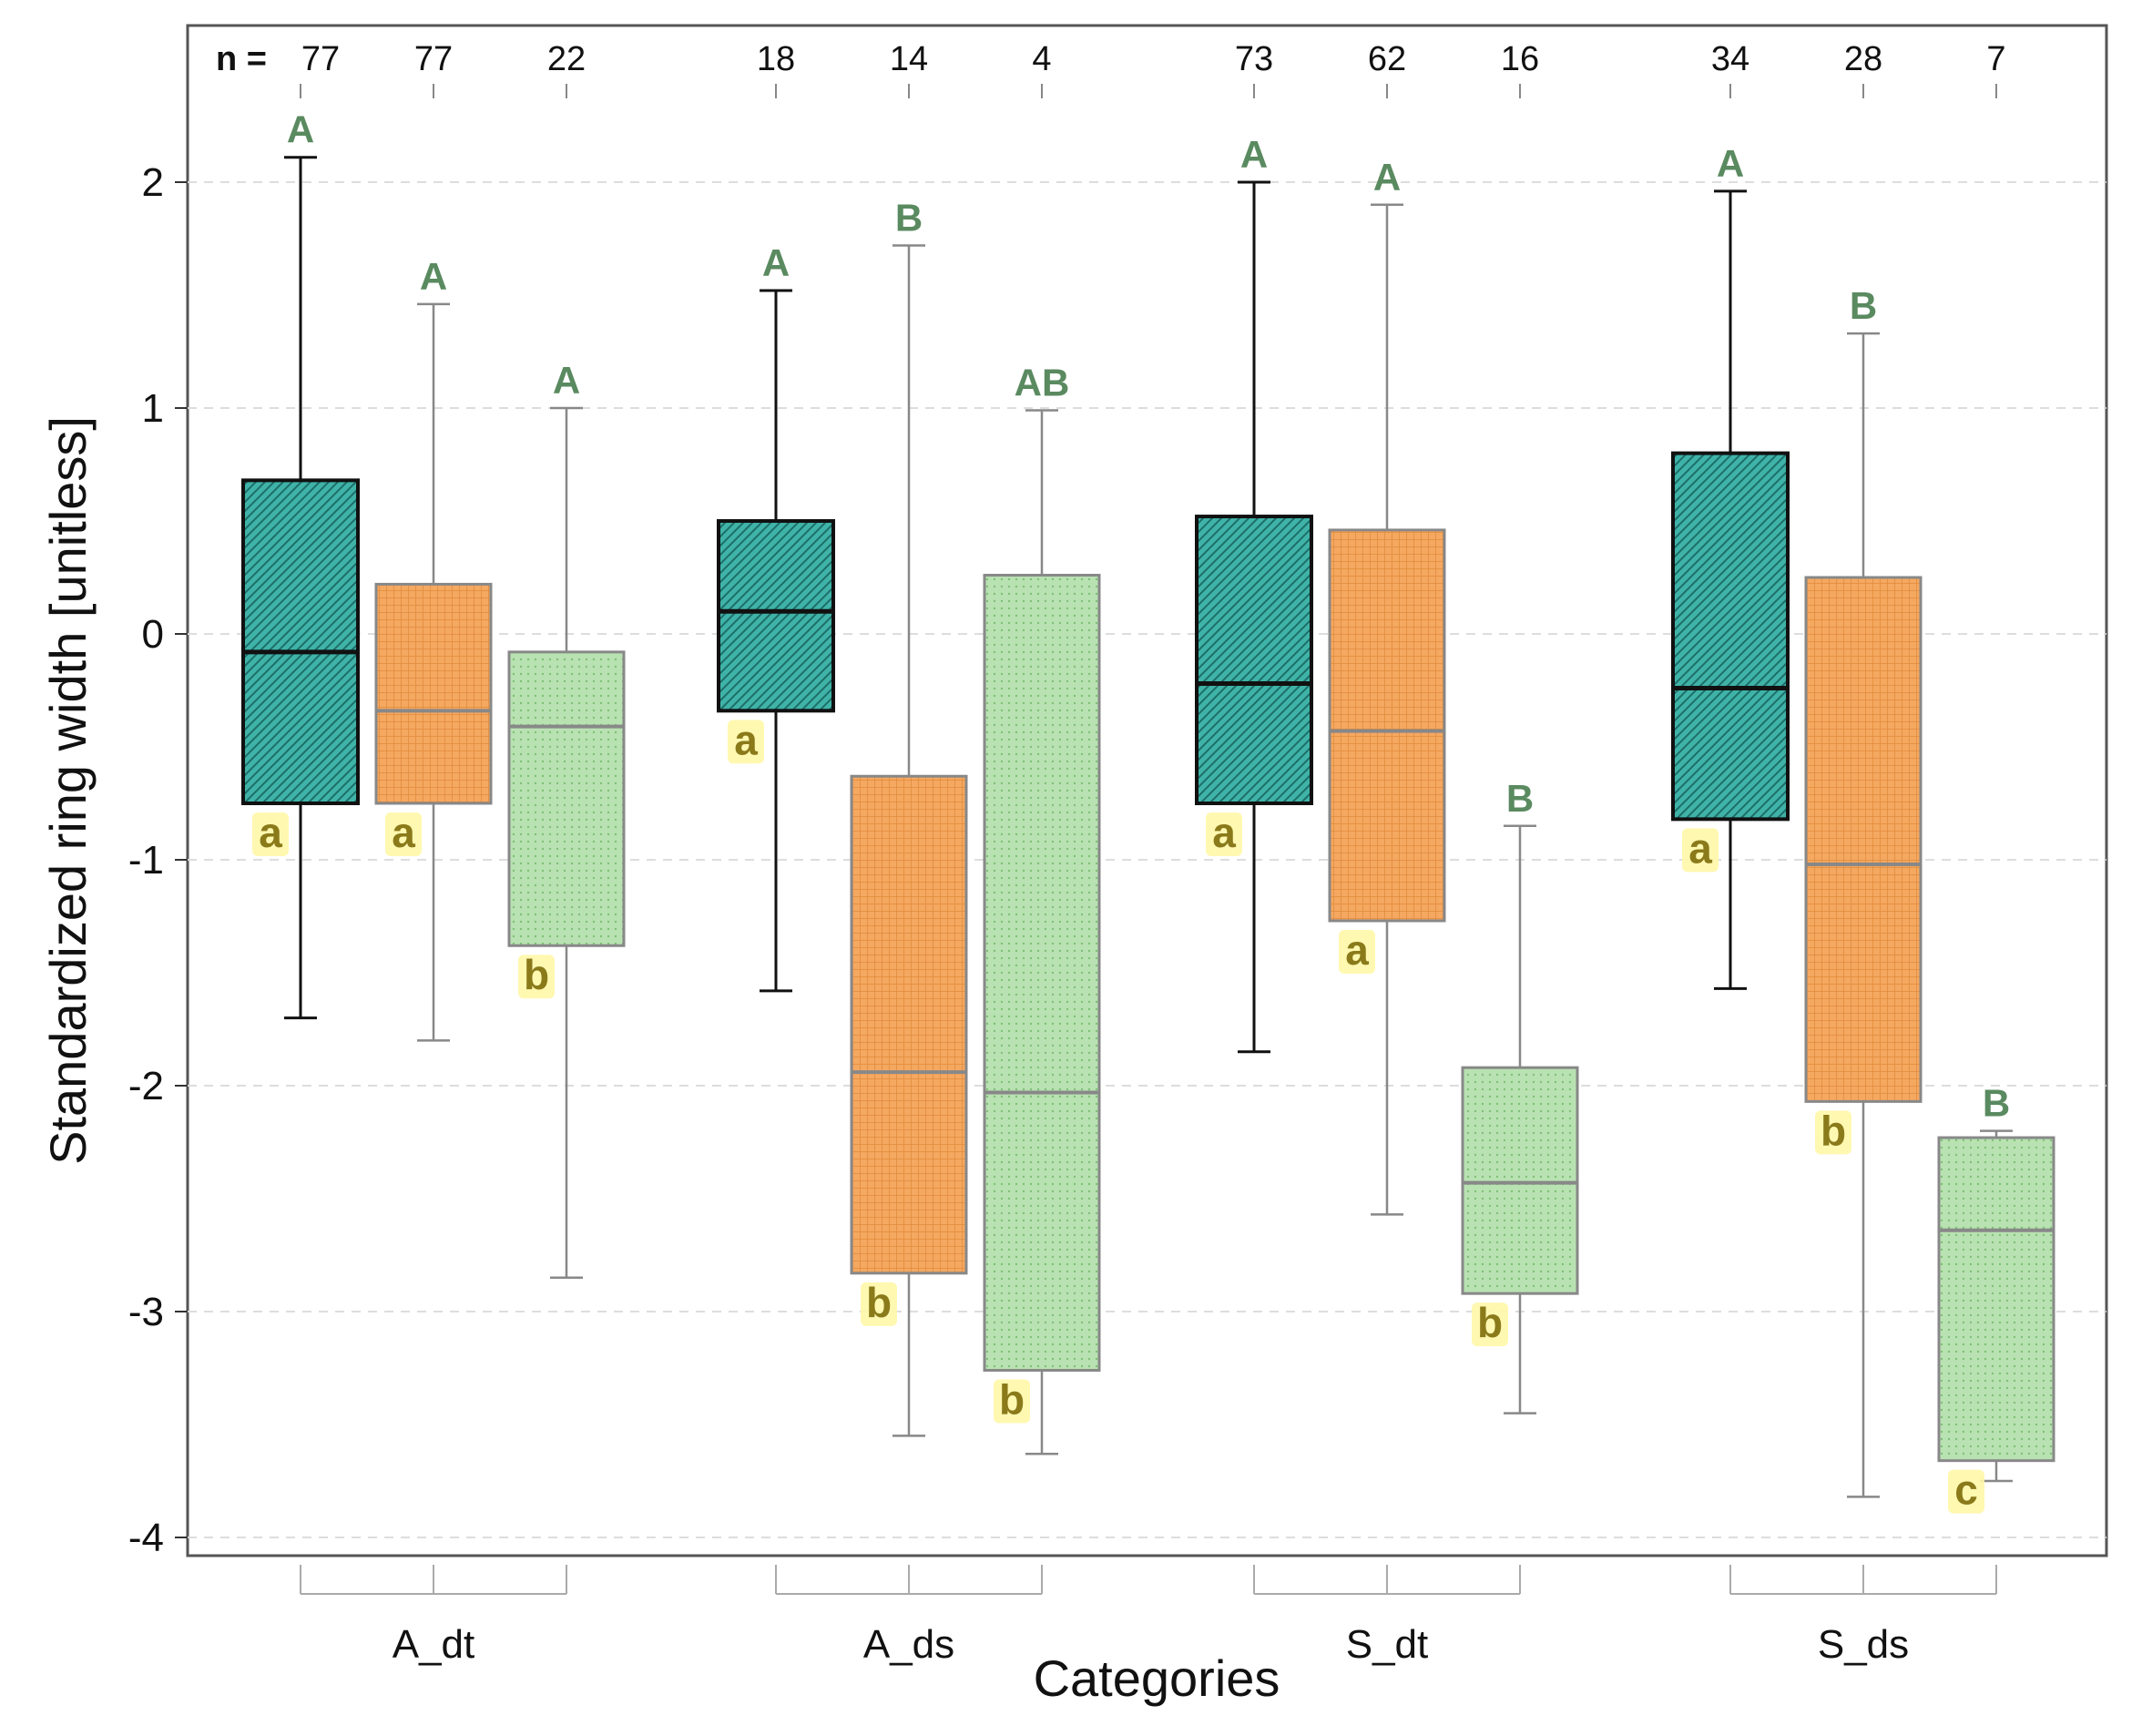 This screenshot has width=2142, height=1736. I want to click on x-axis: A_dt A_ds S_dt S_ds, so click(1148, 1616).